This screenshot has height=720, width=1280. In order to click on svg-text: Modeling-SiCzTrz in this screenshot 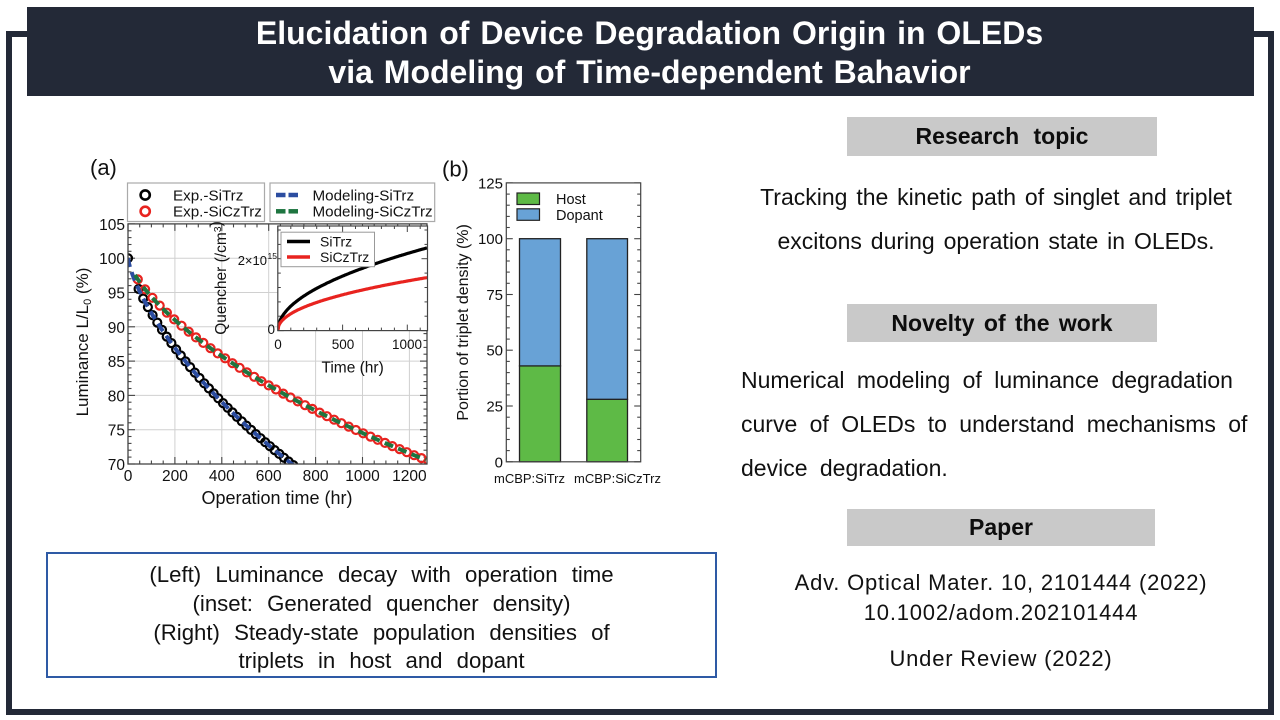, I will do `click(373, 212)`.